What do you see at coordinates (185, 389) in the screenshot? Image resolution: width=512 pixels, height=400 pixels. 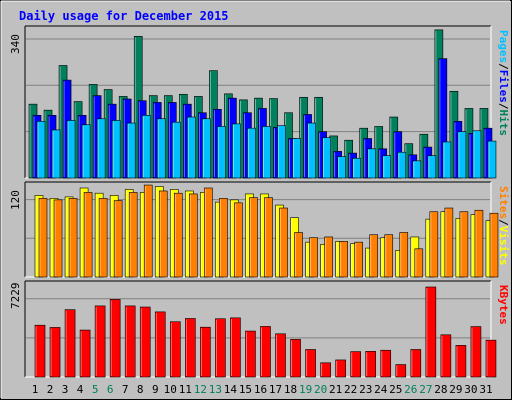 I see `x-tick-label-day-11: 11` at bounding box center [185, 389].